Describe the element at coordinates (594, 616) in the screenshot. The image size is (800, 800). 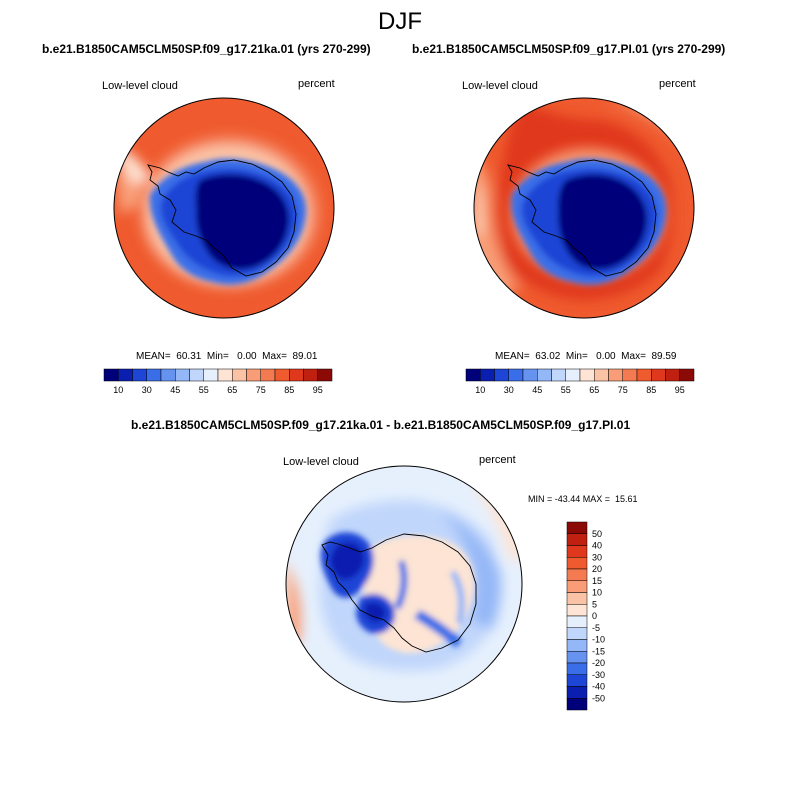
I see `colorbar-3-tick-label: 0` at that location.